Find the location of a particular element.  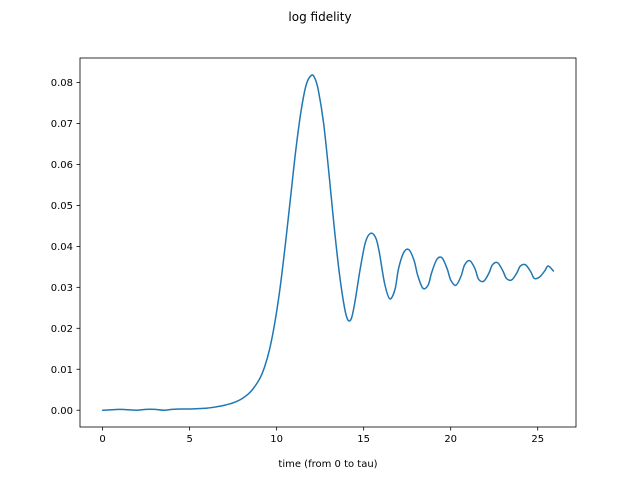

x-tick-label: 5 is located at coordinates (189, 439).